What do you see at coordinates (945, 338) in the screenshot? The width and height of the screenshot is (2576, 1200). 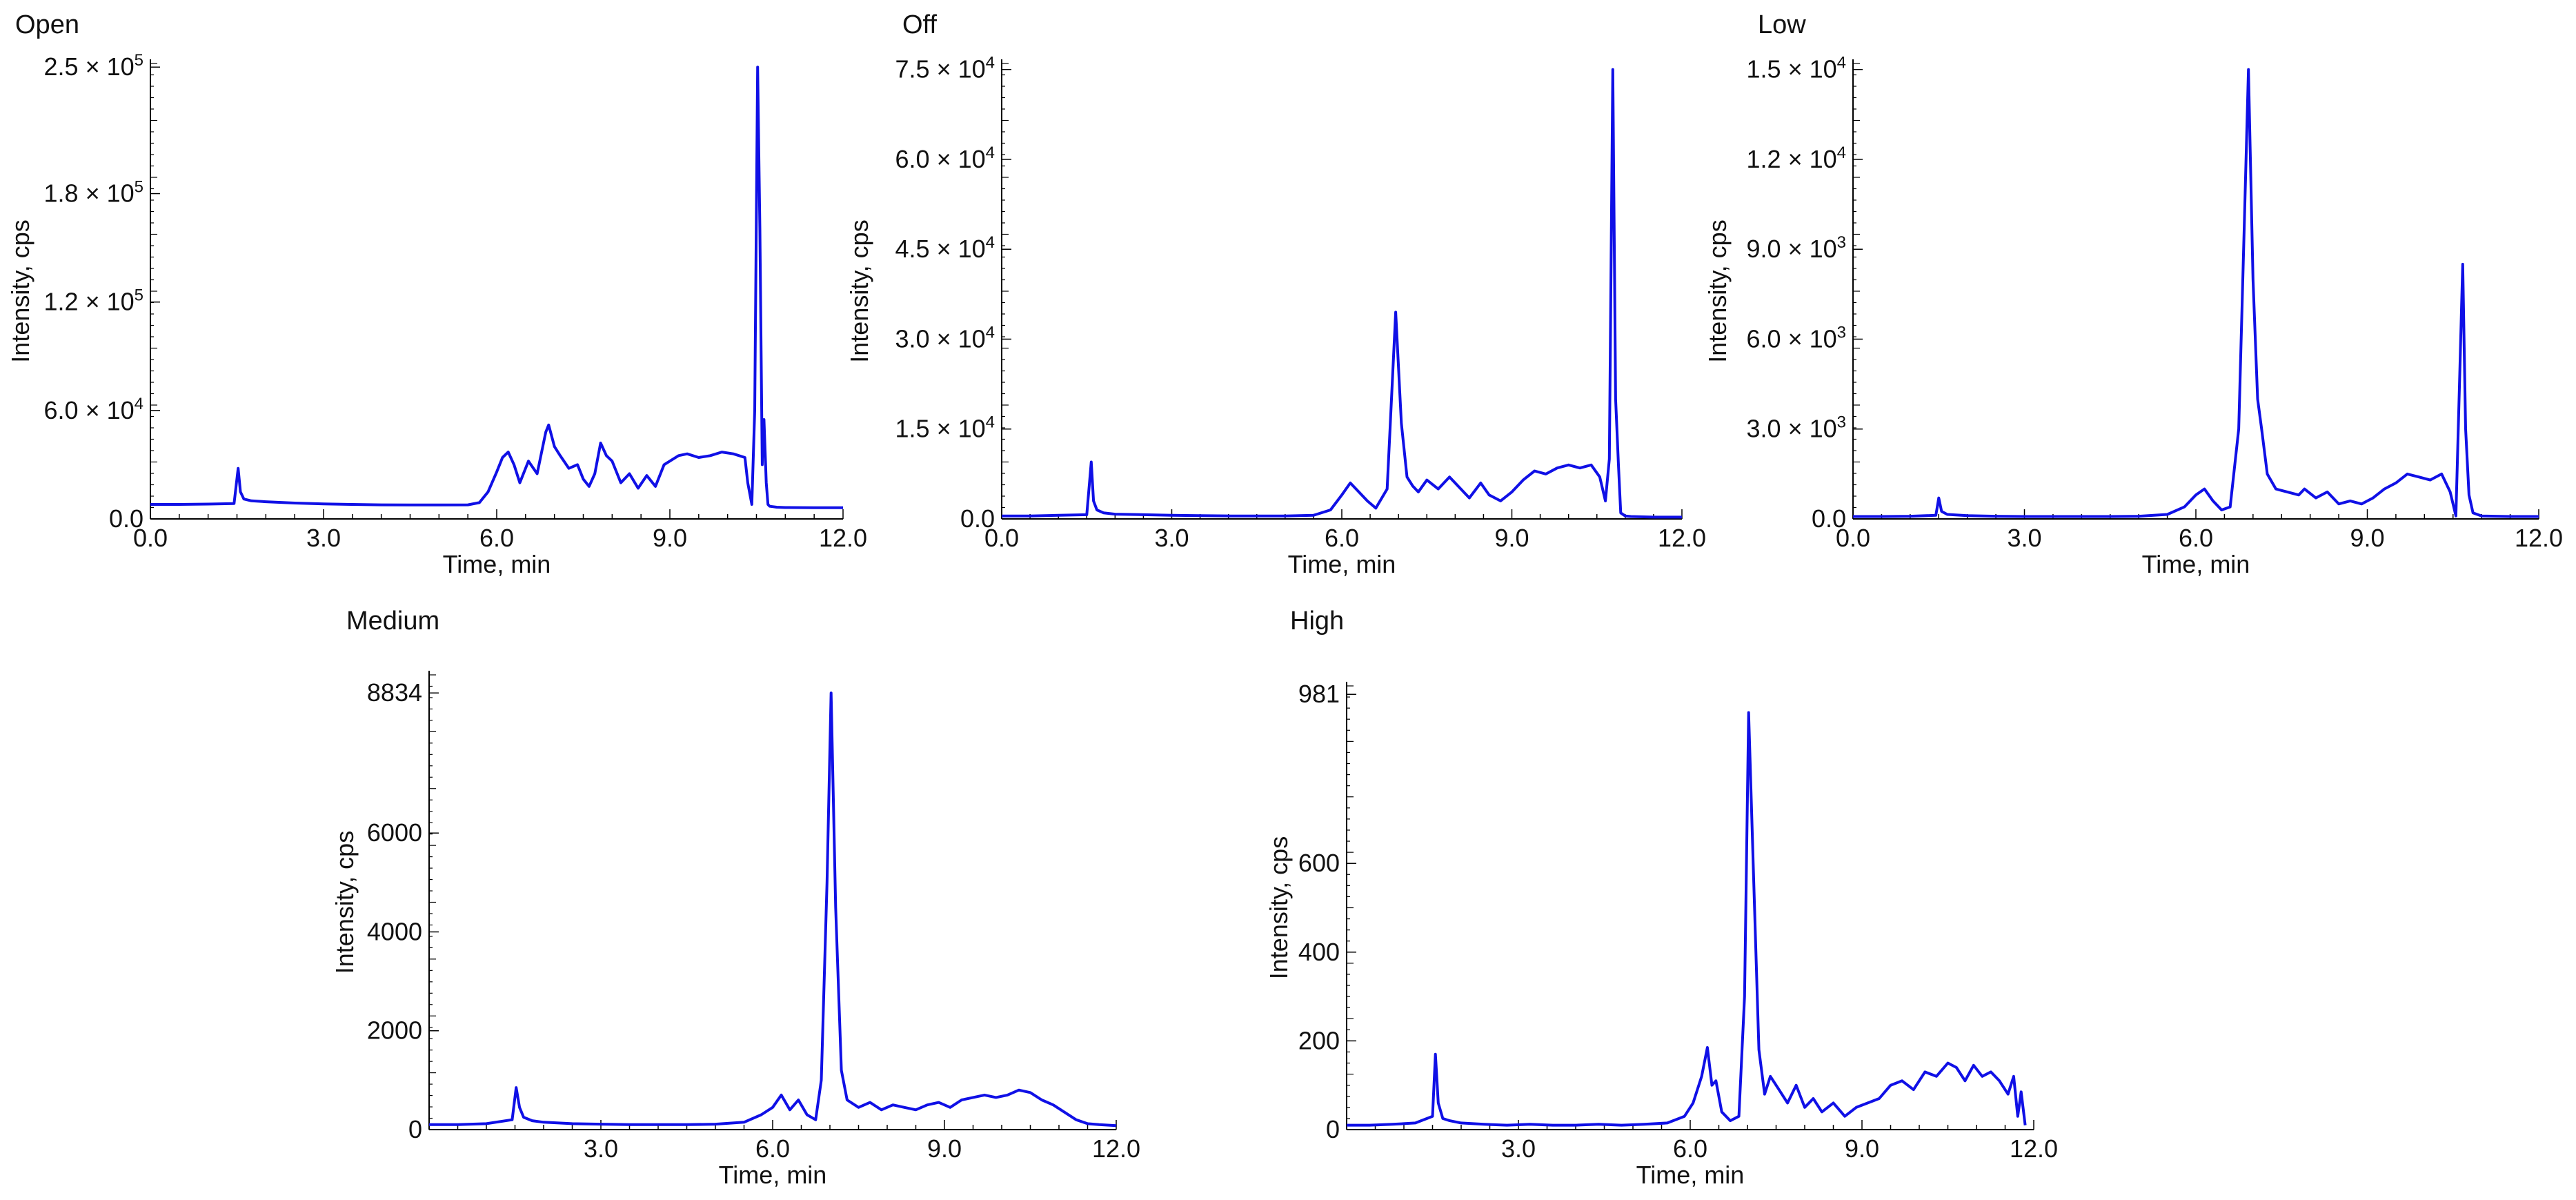 I see `y-tick-label: 3.0 × 10⁴` at bounding box center [945, 338].